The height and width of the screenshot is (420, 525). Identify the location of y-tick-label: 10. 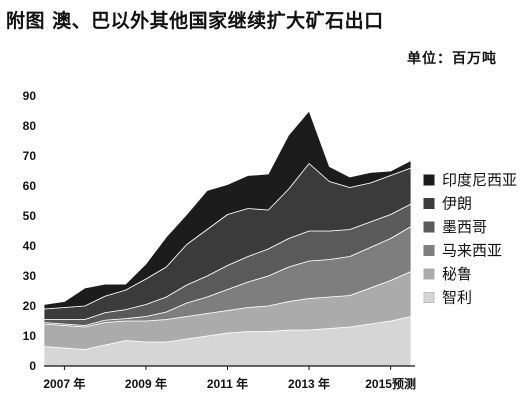
(30, 336).